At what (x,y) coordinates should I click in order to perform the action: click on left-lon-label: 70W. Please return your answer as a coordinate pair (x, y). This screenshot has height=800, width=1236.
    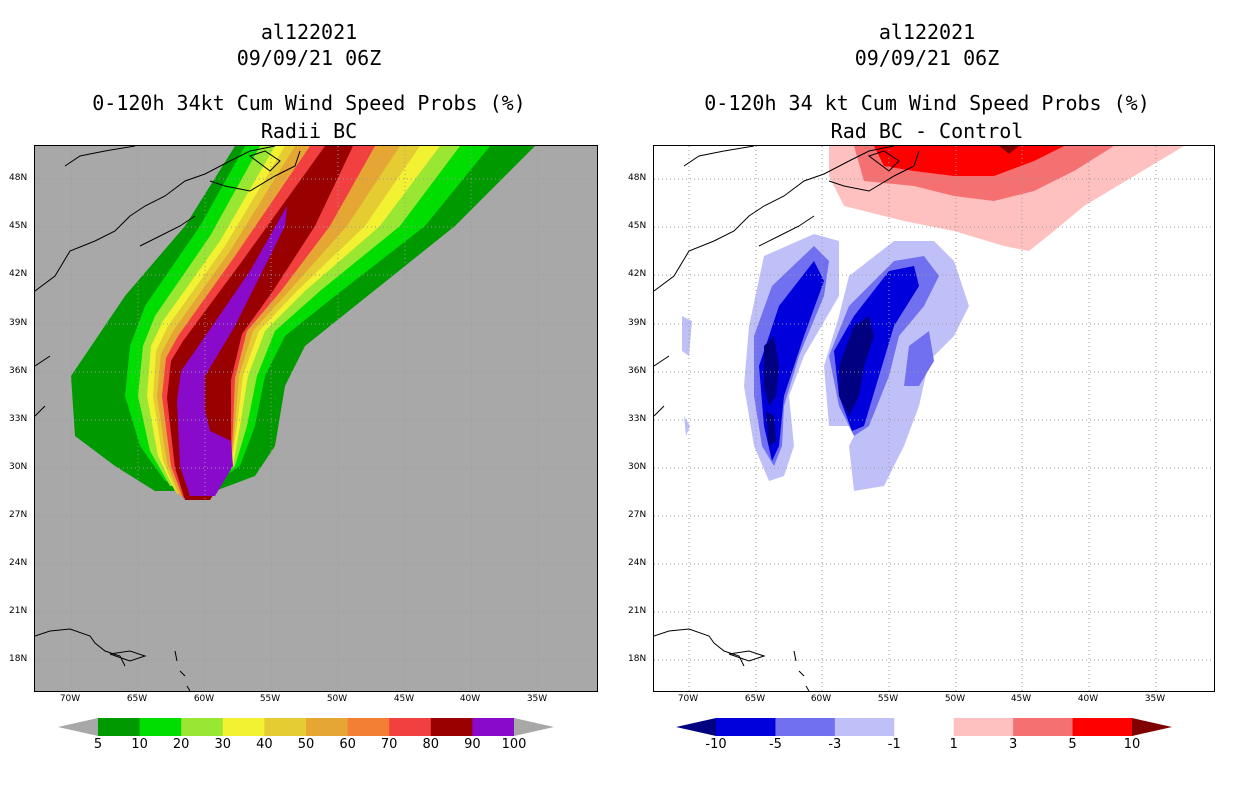
    Looking at the image, I should click on (70, 699).